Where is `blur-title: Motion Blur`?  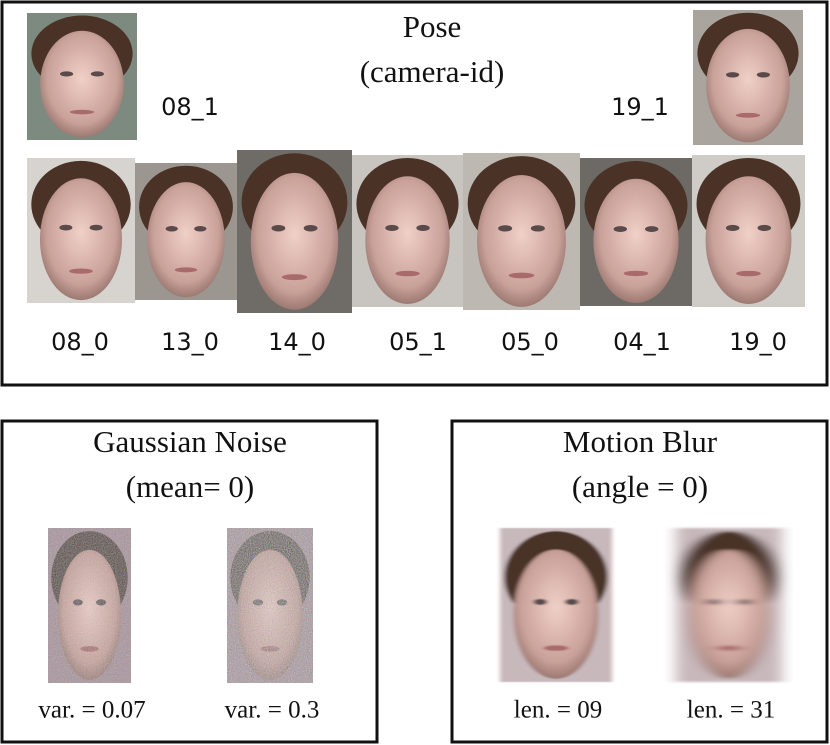
blur-title: Motion Blur is located at coordinates (640, 441).